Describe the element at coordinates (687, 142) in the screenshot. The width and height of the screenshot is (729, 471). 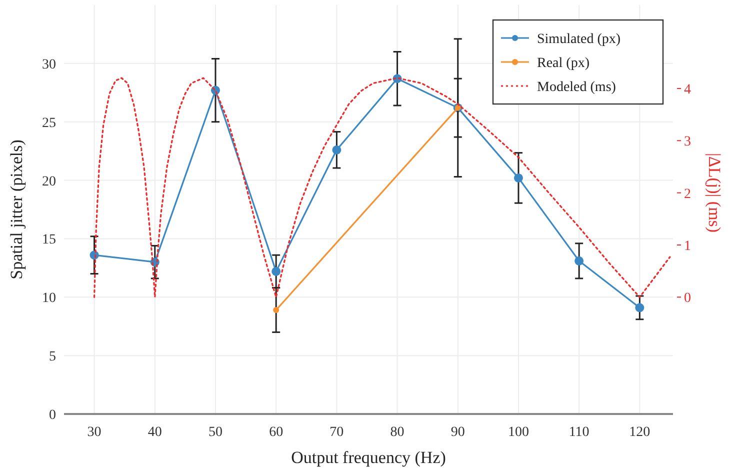
I see `y2-tick-label: 3` at that location.